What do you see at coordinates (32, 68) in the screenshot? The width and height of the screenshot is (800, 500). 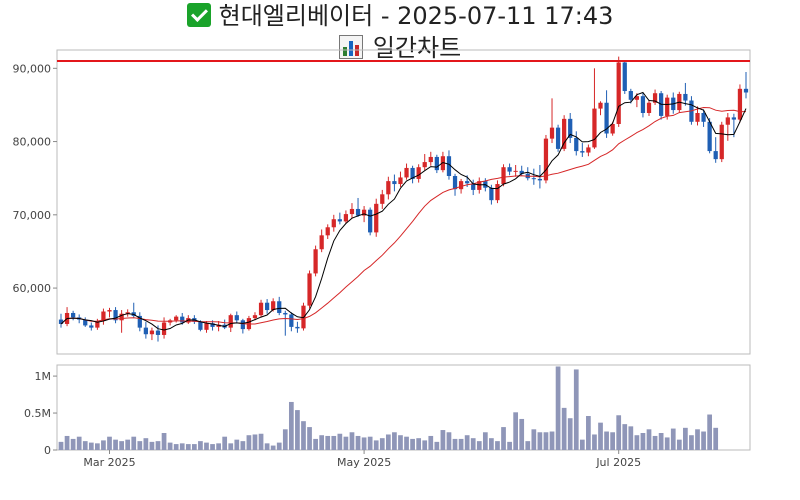 I see `price-tick-label: 90,000` at bounding box center [32, 68].